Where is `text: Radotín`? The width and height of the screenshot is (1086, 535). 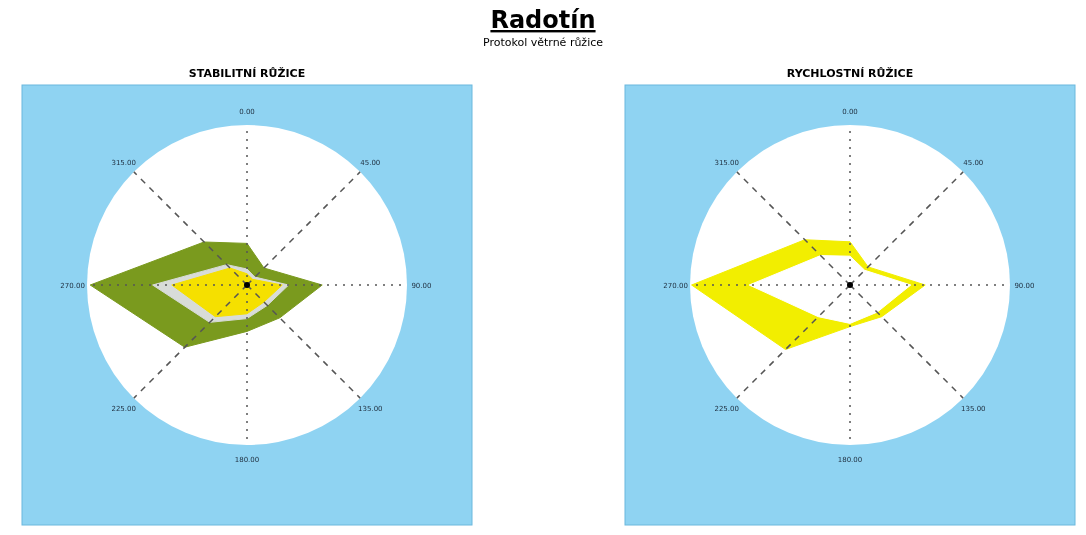 text: Radotín is located at coordinates (543, 20).